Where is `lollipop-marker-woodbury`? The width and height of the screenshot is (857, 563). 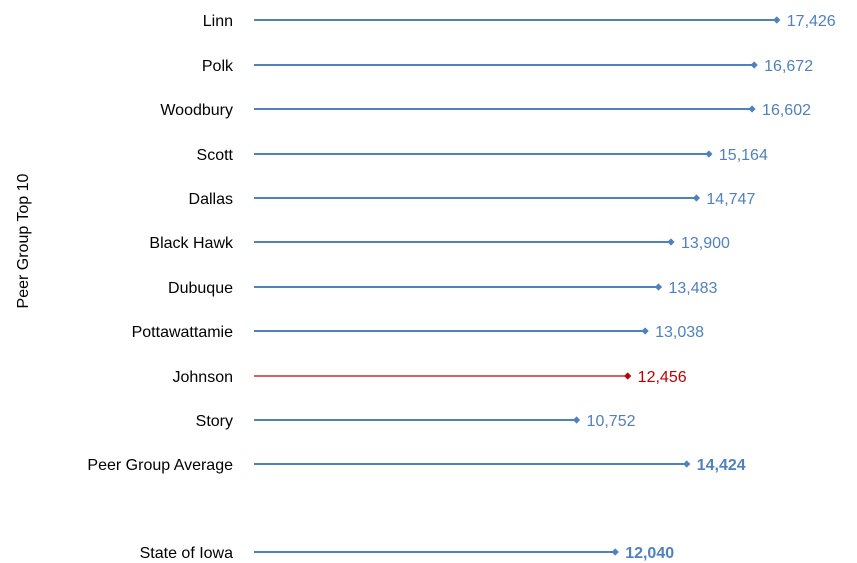 lollipop-marker-woodbury is located at coordinates (752, 109).